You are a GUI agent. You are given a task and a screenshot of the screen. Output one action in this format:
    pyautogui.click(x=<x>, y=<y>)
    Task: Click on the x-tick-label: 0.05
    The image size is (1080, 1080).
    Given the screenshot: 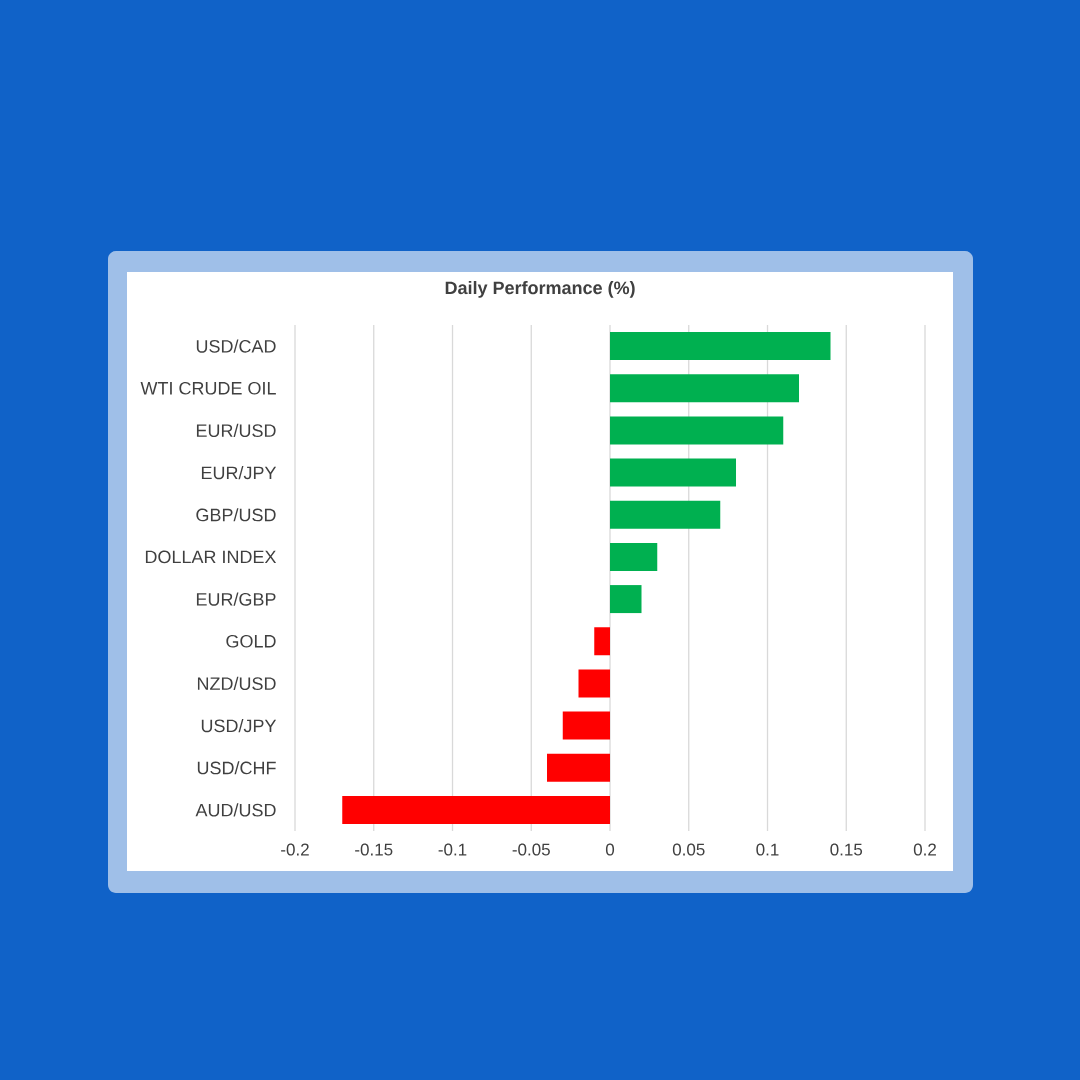 What is the action you would take?
    pyautogui.click(x=688, y=849)
    